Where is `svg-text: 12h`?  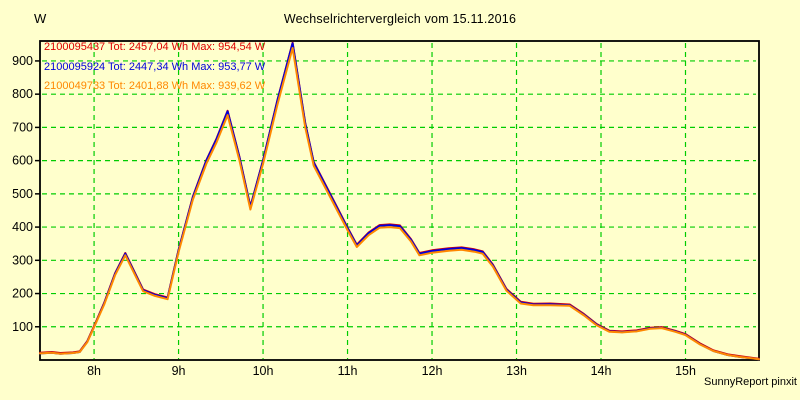
svg-text: 12h is located at coordinates (432, 371).